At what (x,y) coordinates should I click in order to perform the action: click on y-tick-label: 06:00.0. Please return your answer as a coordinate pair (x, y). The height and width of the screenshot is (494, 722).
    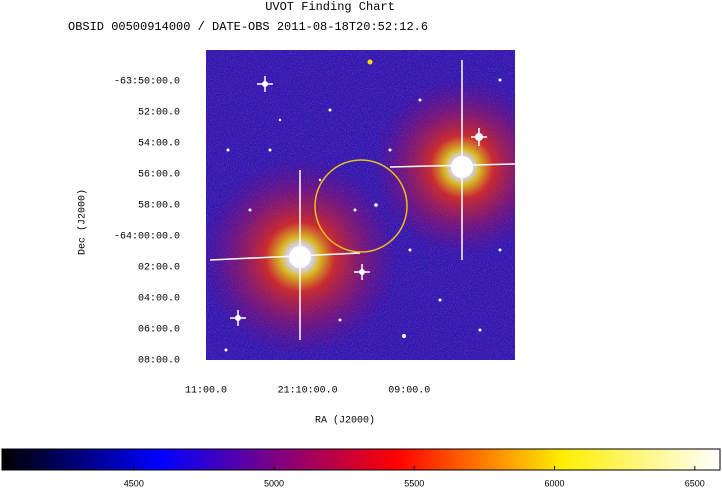
    Looking at the image, I should click on (159, 330).